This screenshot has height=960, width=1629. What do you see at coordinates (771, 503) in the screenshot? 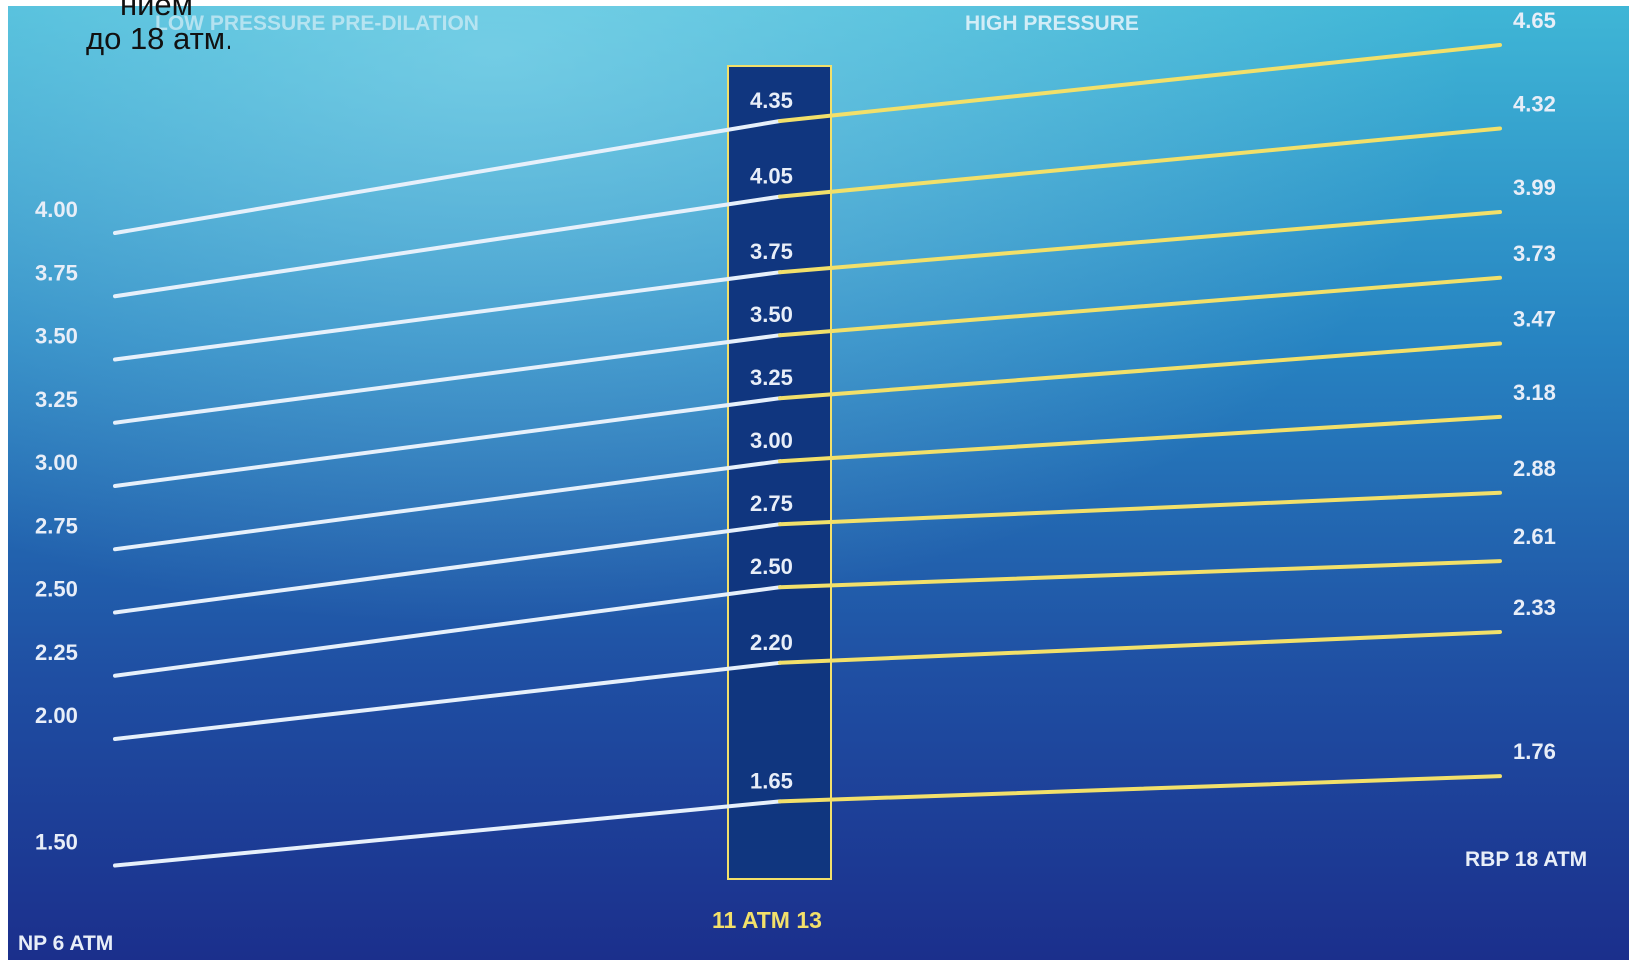
I see `data-label-3-1: 2.75` at bounding box center [771, 503].